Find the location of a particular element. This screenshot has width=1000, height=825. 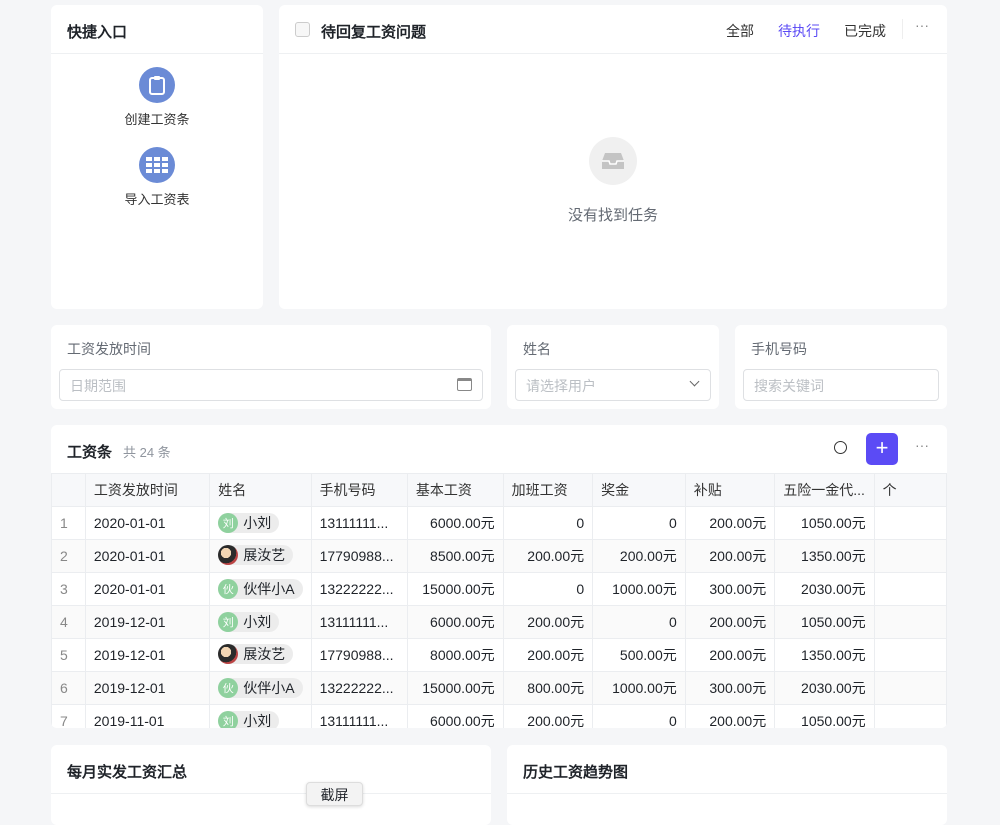

row-index: 2 is located at coordinates (68, 556).